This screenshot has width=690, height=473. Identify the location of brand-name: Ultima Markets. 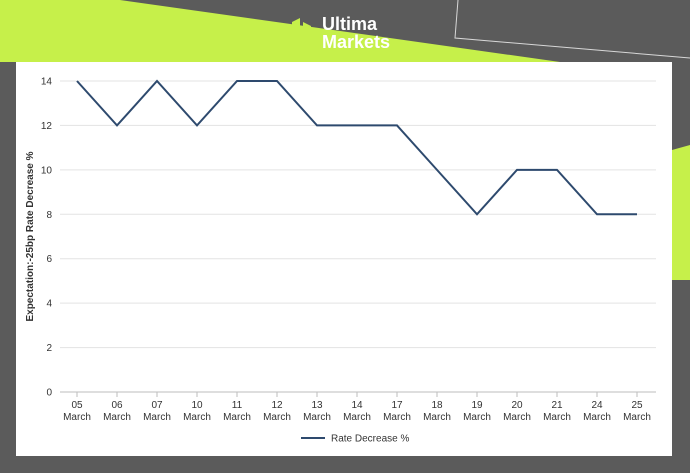
(356, 33).